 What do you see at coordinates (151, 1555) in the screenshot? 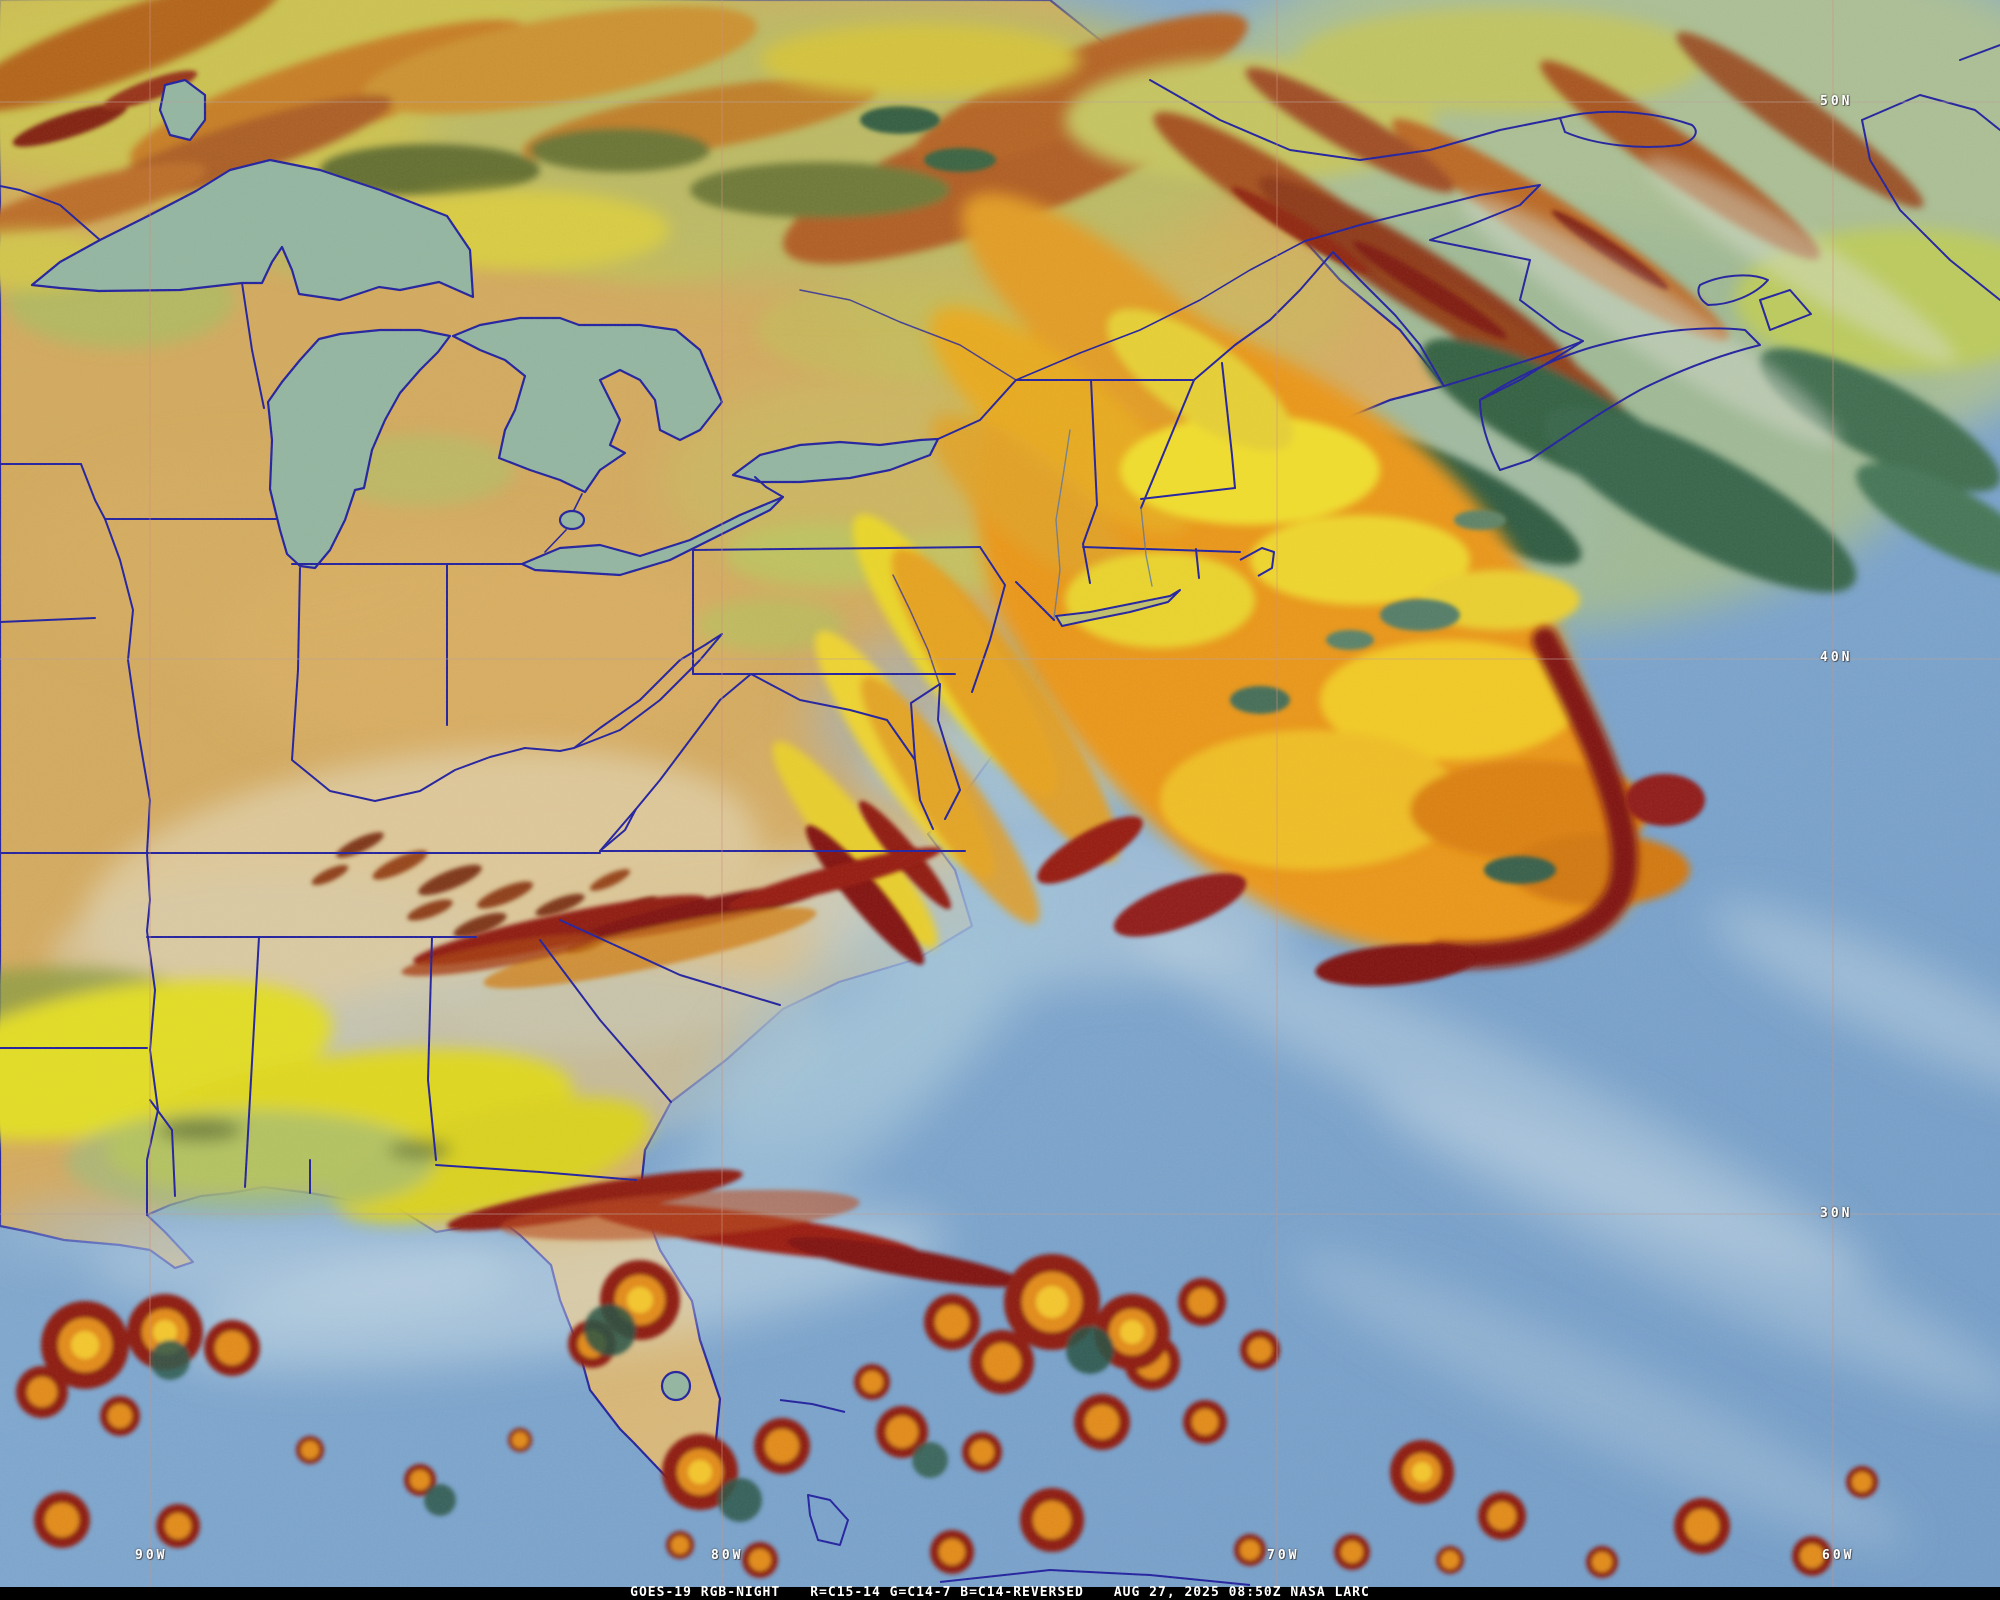
I see `longitude-label-90w: 90W` at bounding box center [151, 1555].